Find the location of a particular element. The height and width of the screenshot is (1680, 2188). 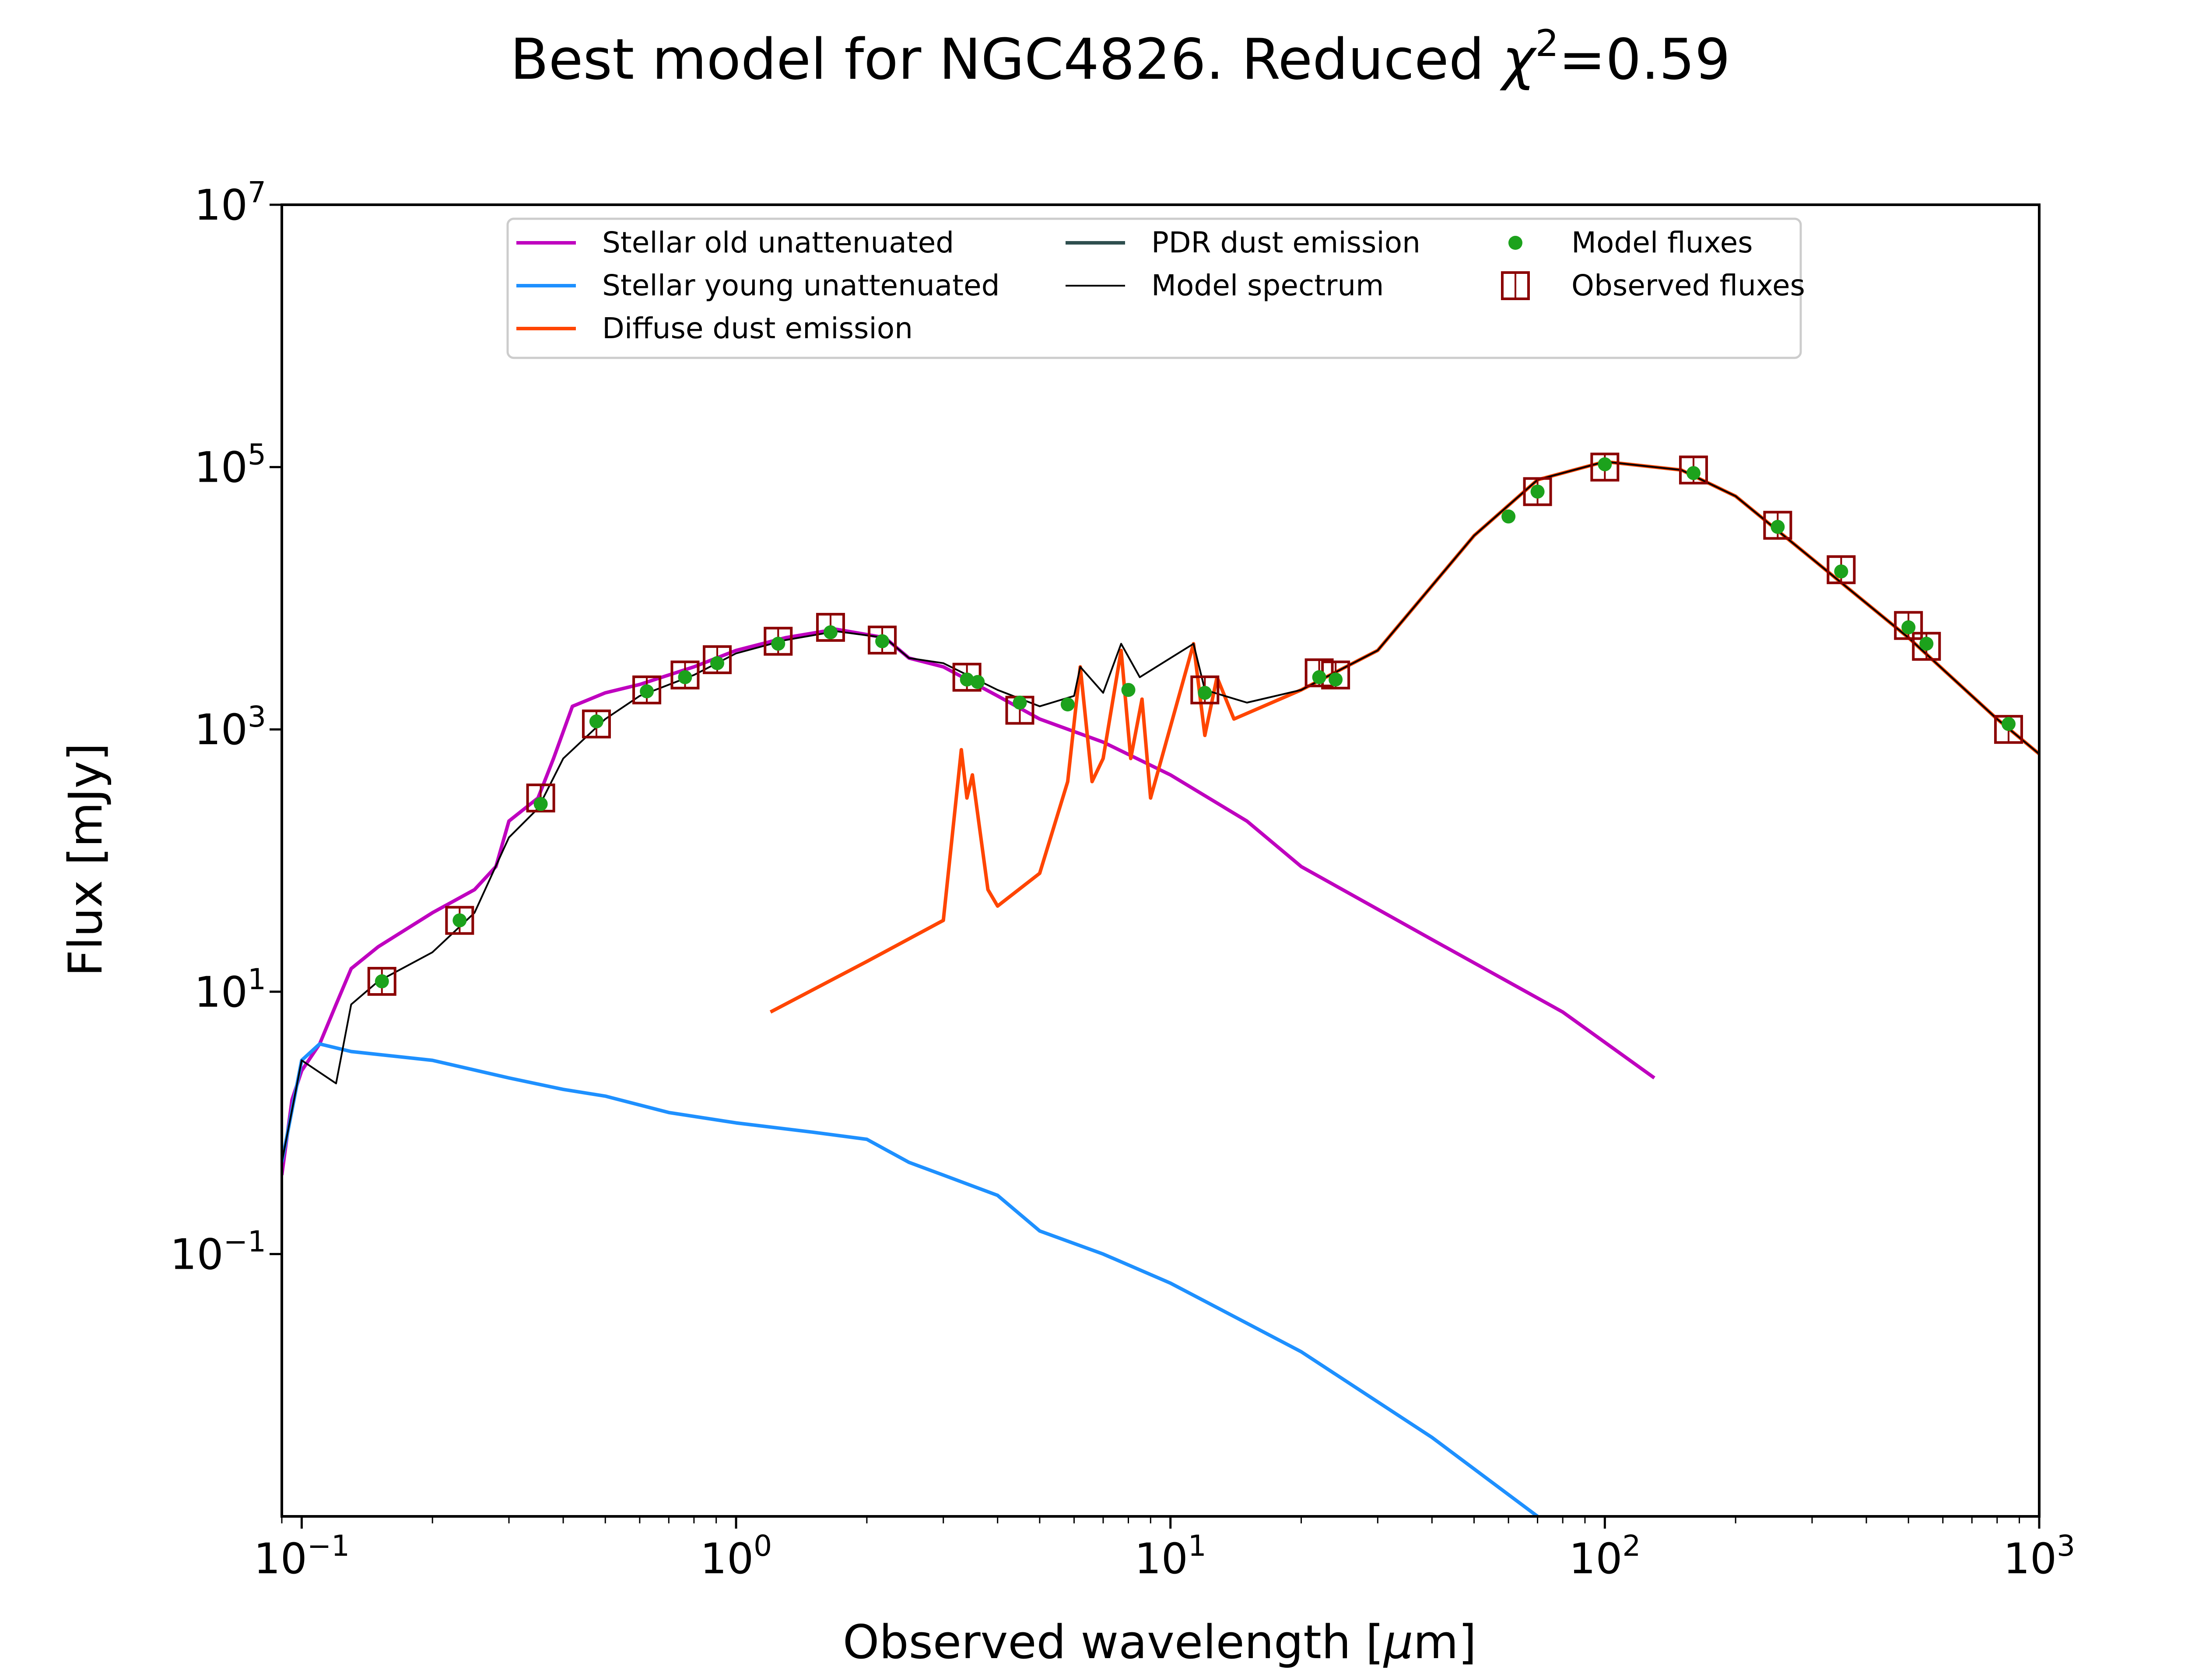

chart-title: Best model for NGC4826. Reduced χ2=0.59 is located at coordinates (1120, 57).